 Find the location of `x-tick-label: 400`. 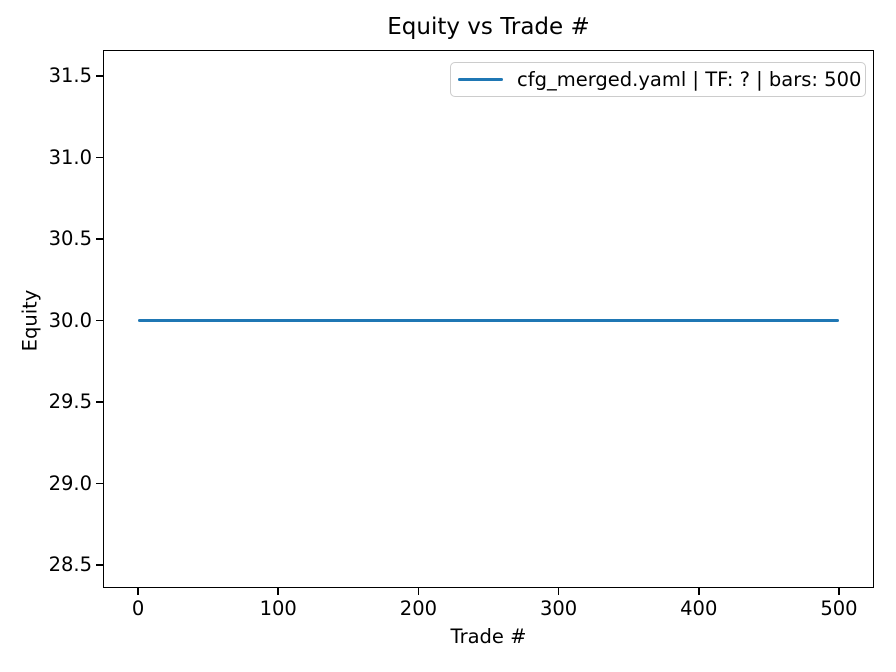

x-tick-label: 400 is located at coordinates (699, 608).